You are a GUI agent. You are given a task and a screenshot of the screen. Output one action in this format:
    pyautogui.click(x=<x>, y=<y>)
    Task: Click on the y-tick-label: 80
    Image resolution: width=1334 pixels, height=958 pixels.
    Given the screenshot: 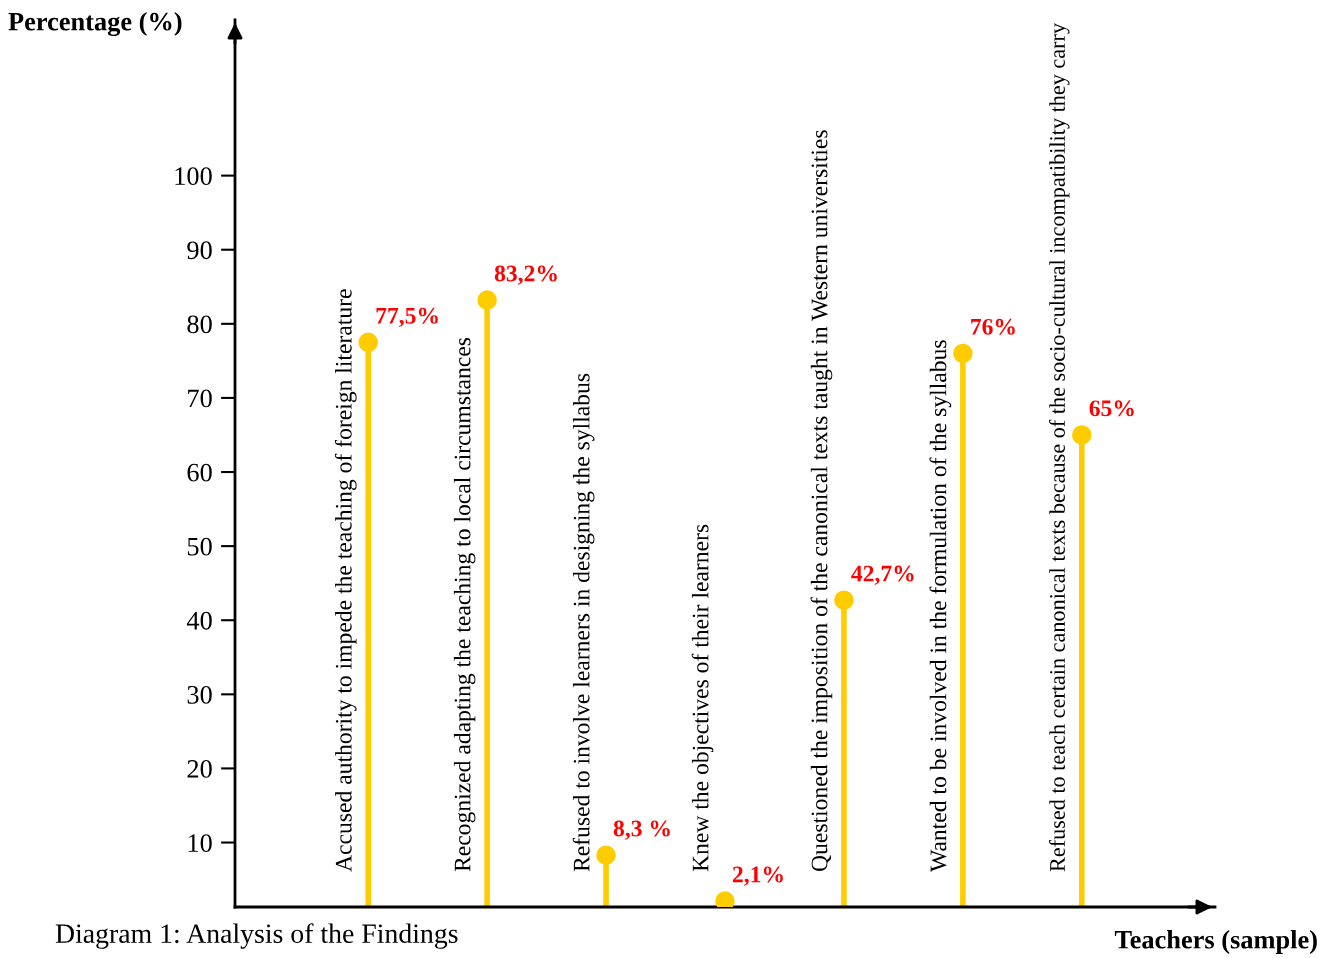 What is the action you would take?
    pyautogui.click(x=199, y=324)
    